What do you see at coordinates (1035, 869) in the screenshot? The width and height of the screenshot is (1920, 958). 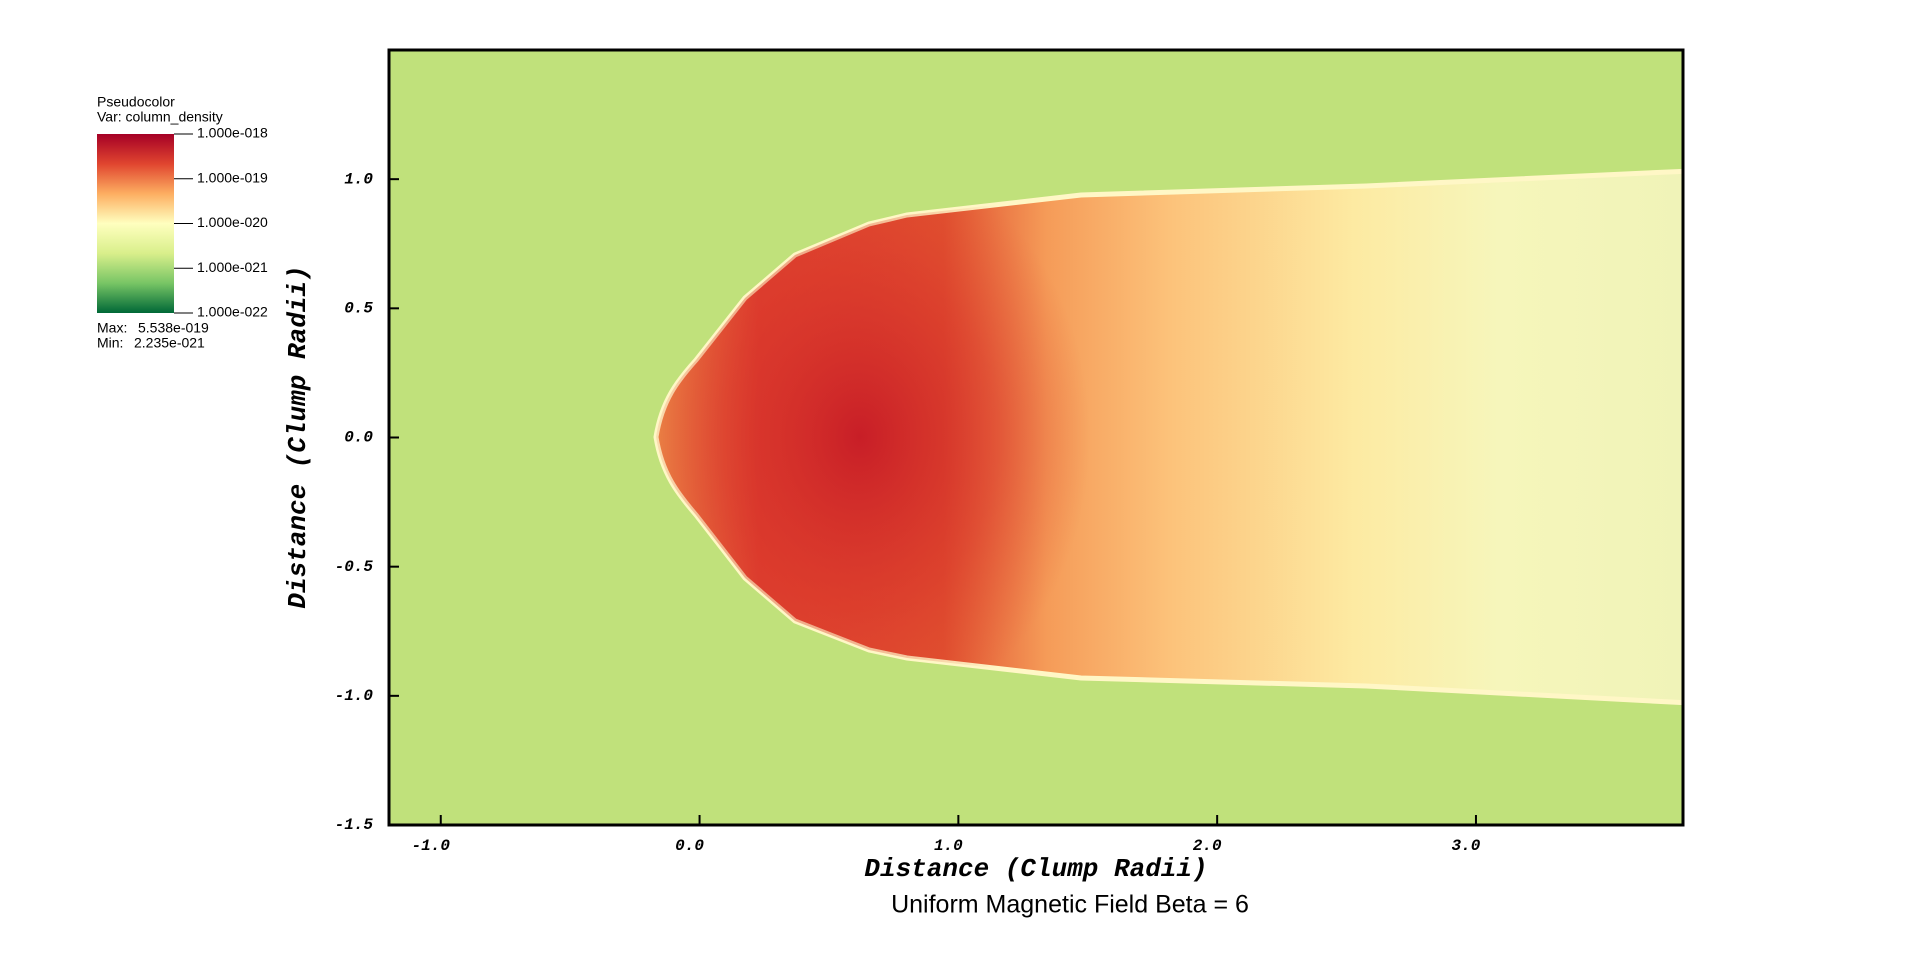 I see `x-axis-label: Distance (Clump Radii)` at bounding box center [1035, 869].